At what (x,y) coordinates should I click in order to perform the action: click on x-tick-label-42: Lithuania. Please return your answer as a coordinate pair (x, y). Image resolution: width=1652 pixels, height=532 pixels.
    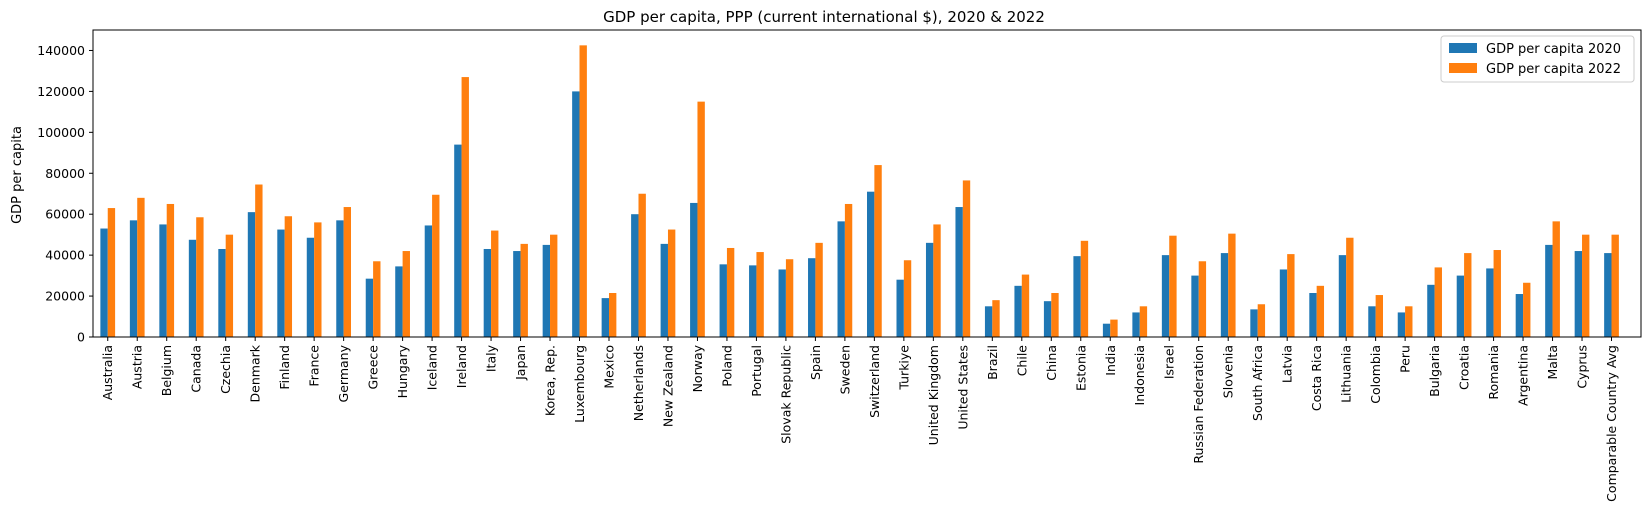
    Looking at the image, I should click on (1346, 374).